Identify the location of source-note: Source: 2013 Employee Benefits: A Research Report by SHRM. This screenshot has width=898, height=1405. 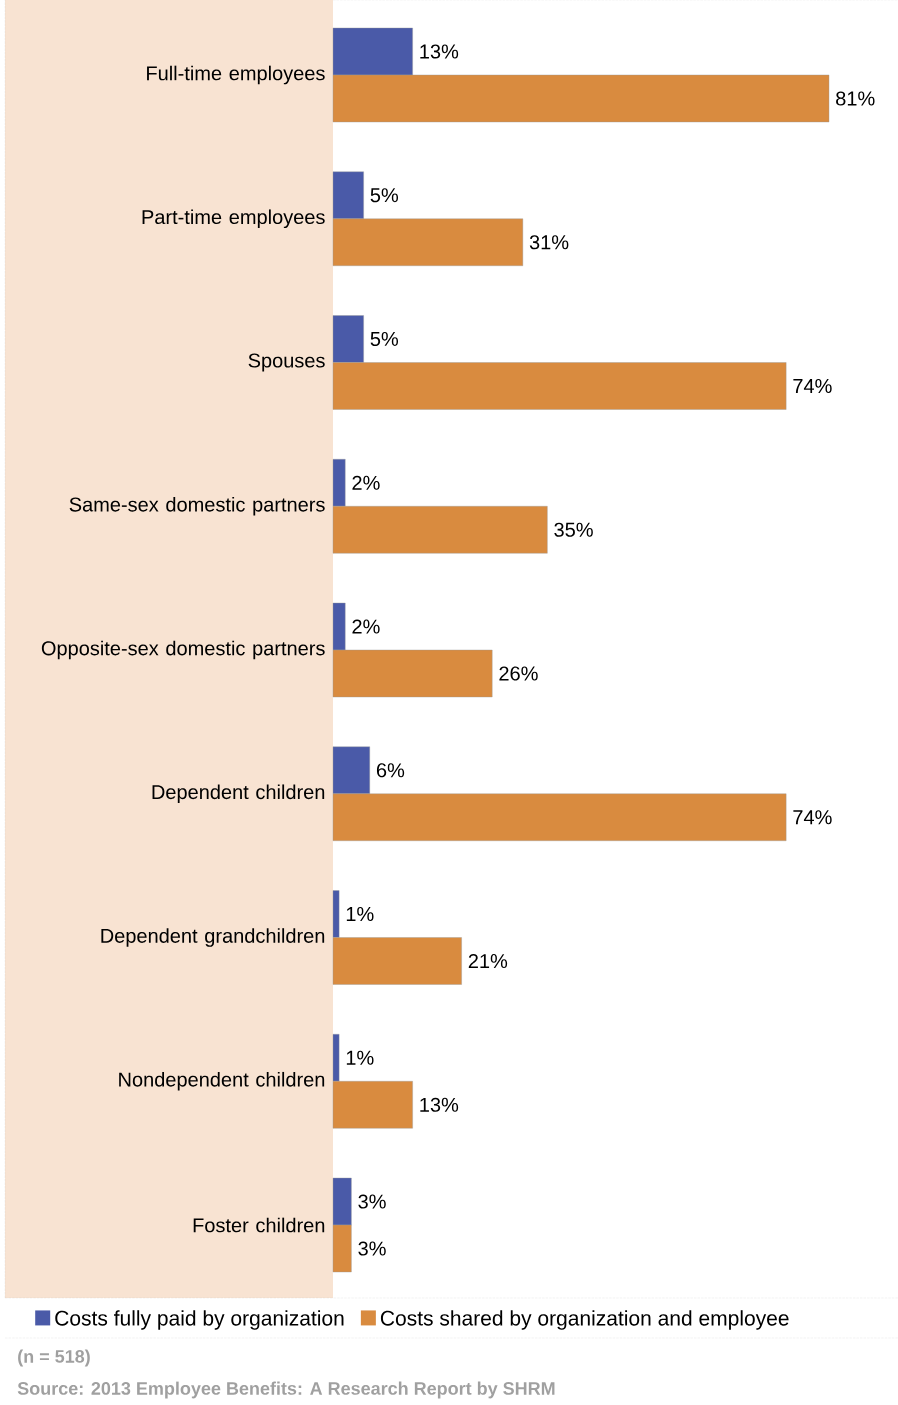
(286, 1390).